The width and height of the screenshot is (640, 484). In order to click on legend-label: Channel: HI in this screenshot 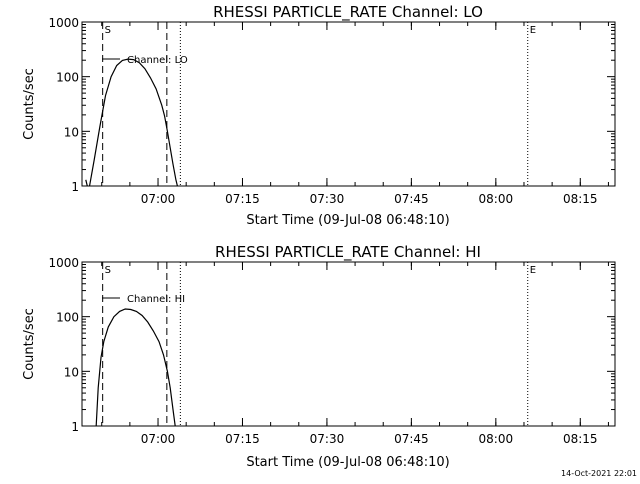, I will do `click(156, 299)`.